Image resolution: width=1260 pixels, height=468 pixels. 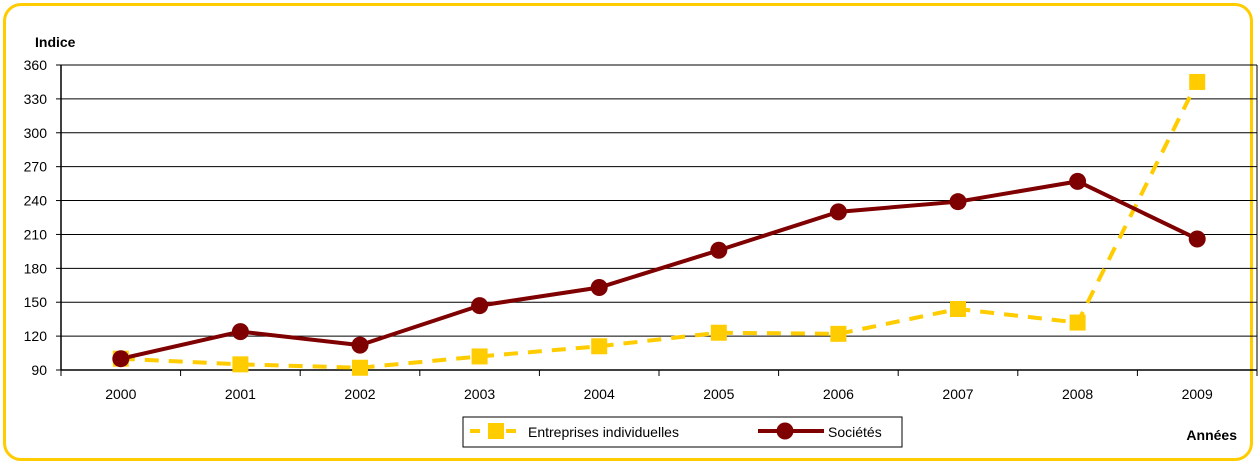 I want to click on point-societes-2009, so click(x=1197, y=239).